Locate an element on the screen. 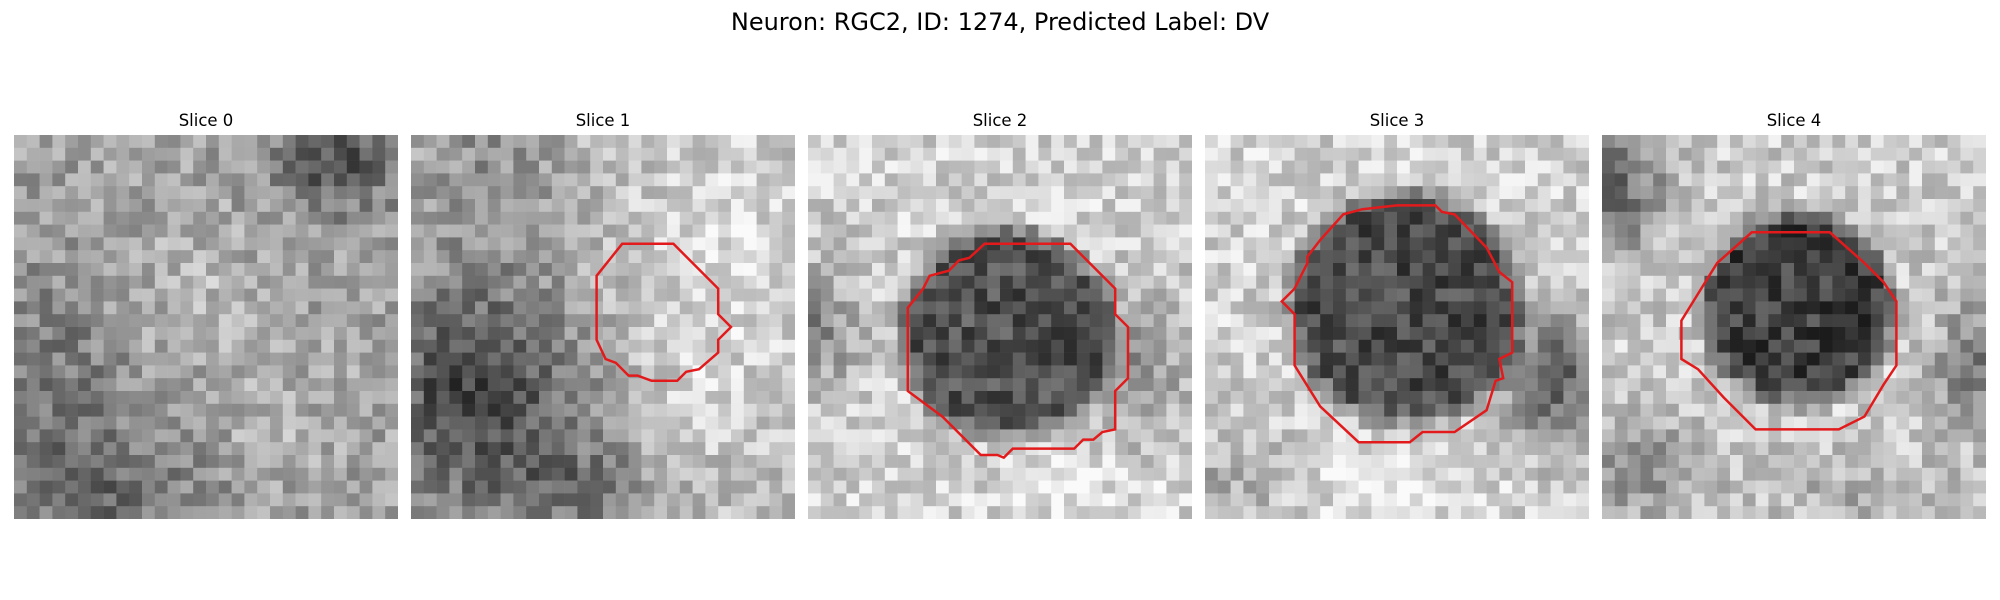 This screenshot has height=600, width=2000. slice-panel-2: Slice 2 is located at coordinates (1000, 314).